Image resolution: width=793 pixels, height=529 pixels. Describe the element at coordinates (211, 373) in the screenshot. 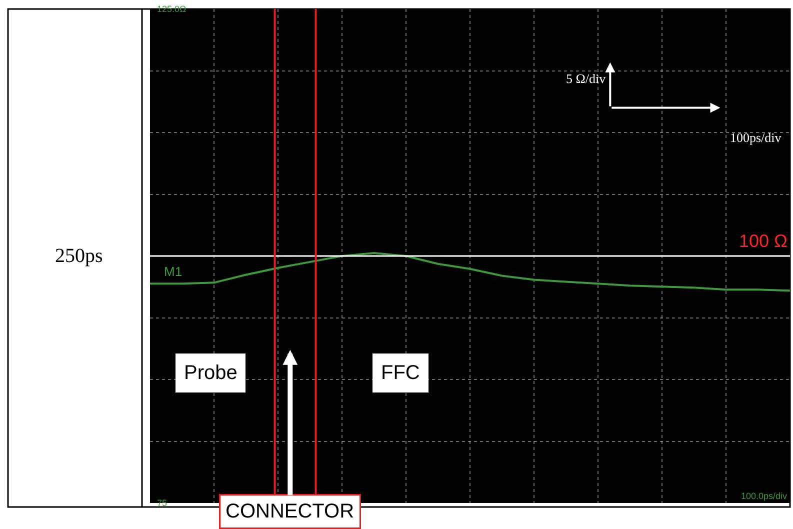

I see `annotation: Probe` at that location.